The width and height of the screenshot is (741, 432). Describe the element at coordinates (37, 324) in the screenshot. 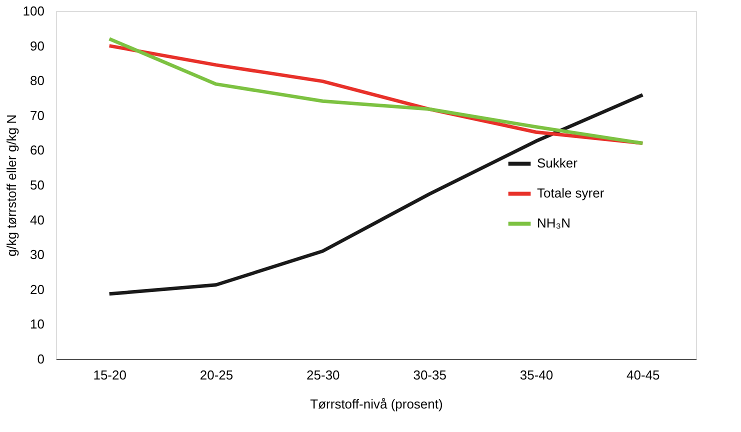

I see `y-tick-label: 10` at that location.